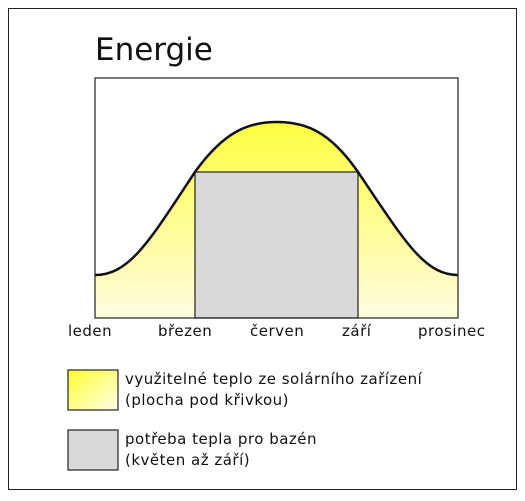  Describe the element at coordinates (185, 331) in the screenshot. I see `axis-label: březen` at that location.